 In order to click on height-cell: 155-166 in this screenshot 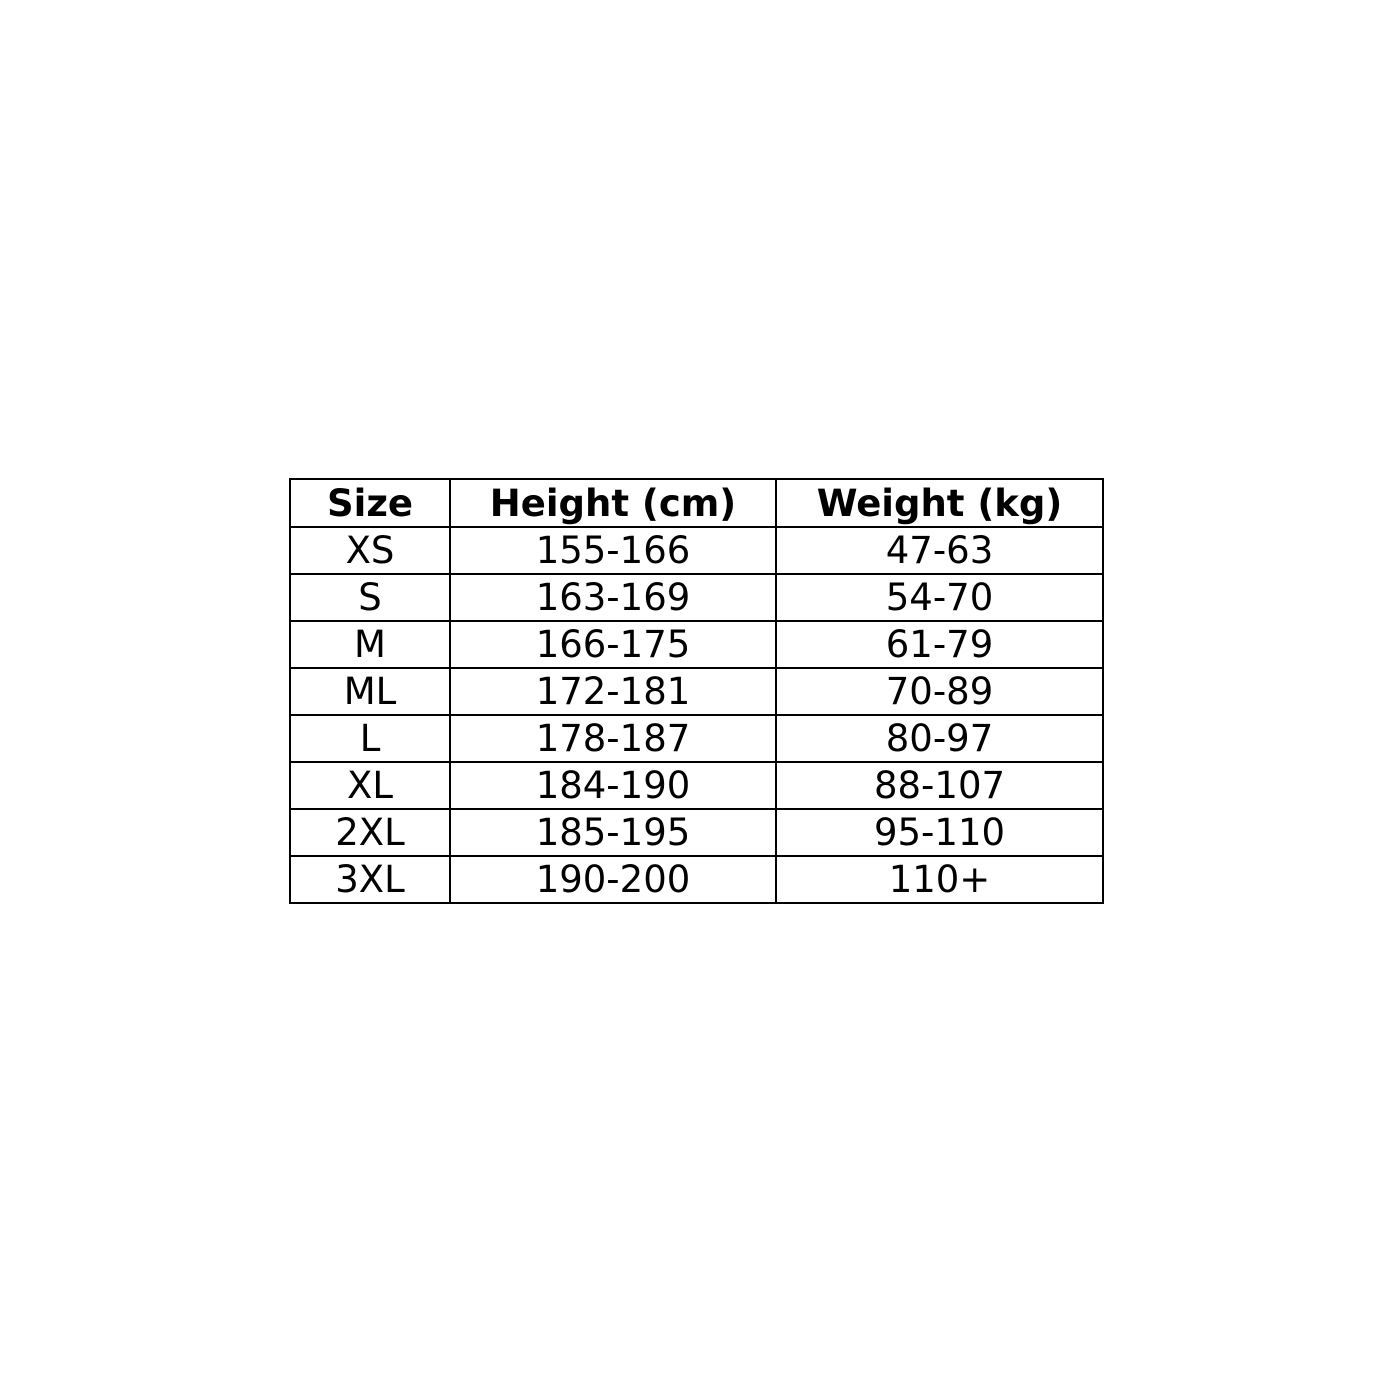, I will do `click(613, 550)`.